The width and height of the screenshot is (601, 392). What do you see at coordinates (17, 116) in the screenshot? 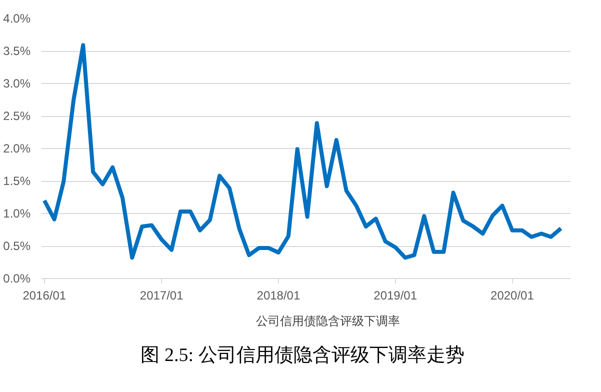
I see `y-tick-label: 2.5%` at bounding box center [17, 116].